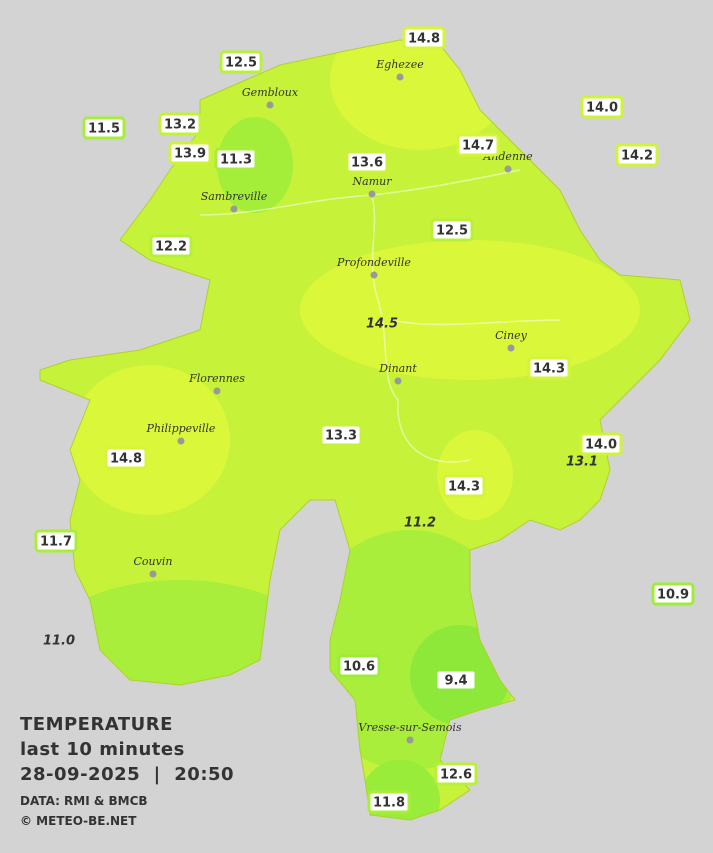 This screenshot has width=713, height=853. I want to click on legend-datetime: 28-09-2025 | 20:50, so click(127, 774).